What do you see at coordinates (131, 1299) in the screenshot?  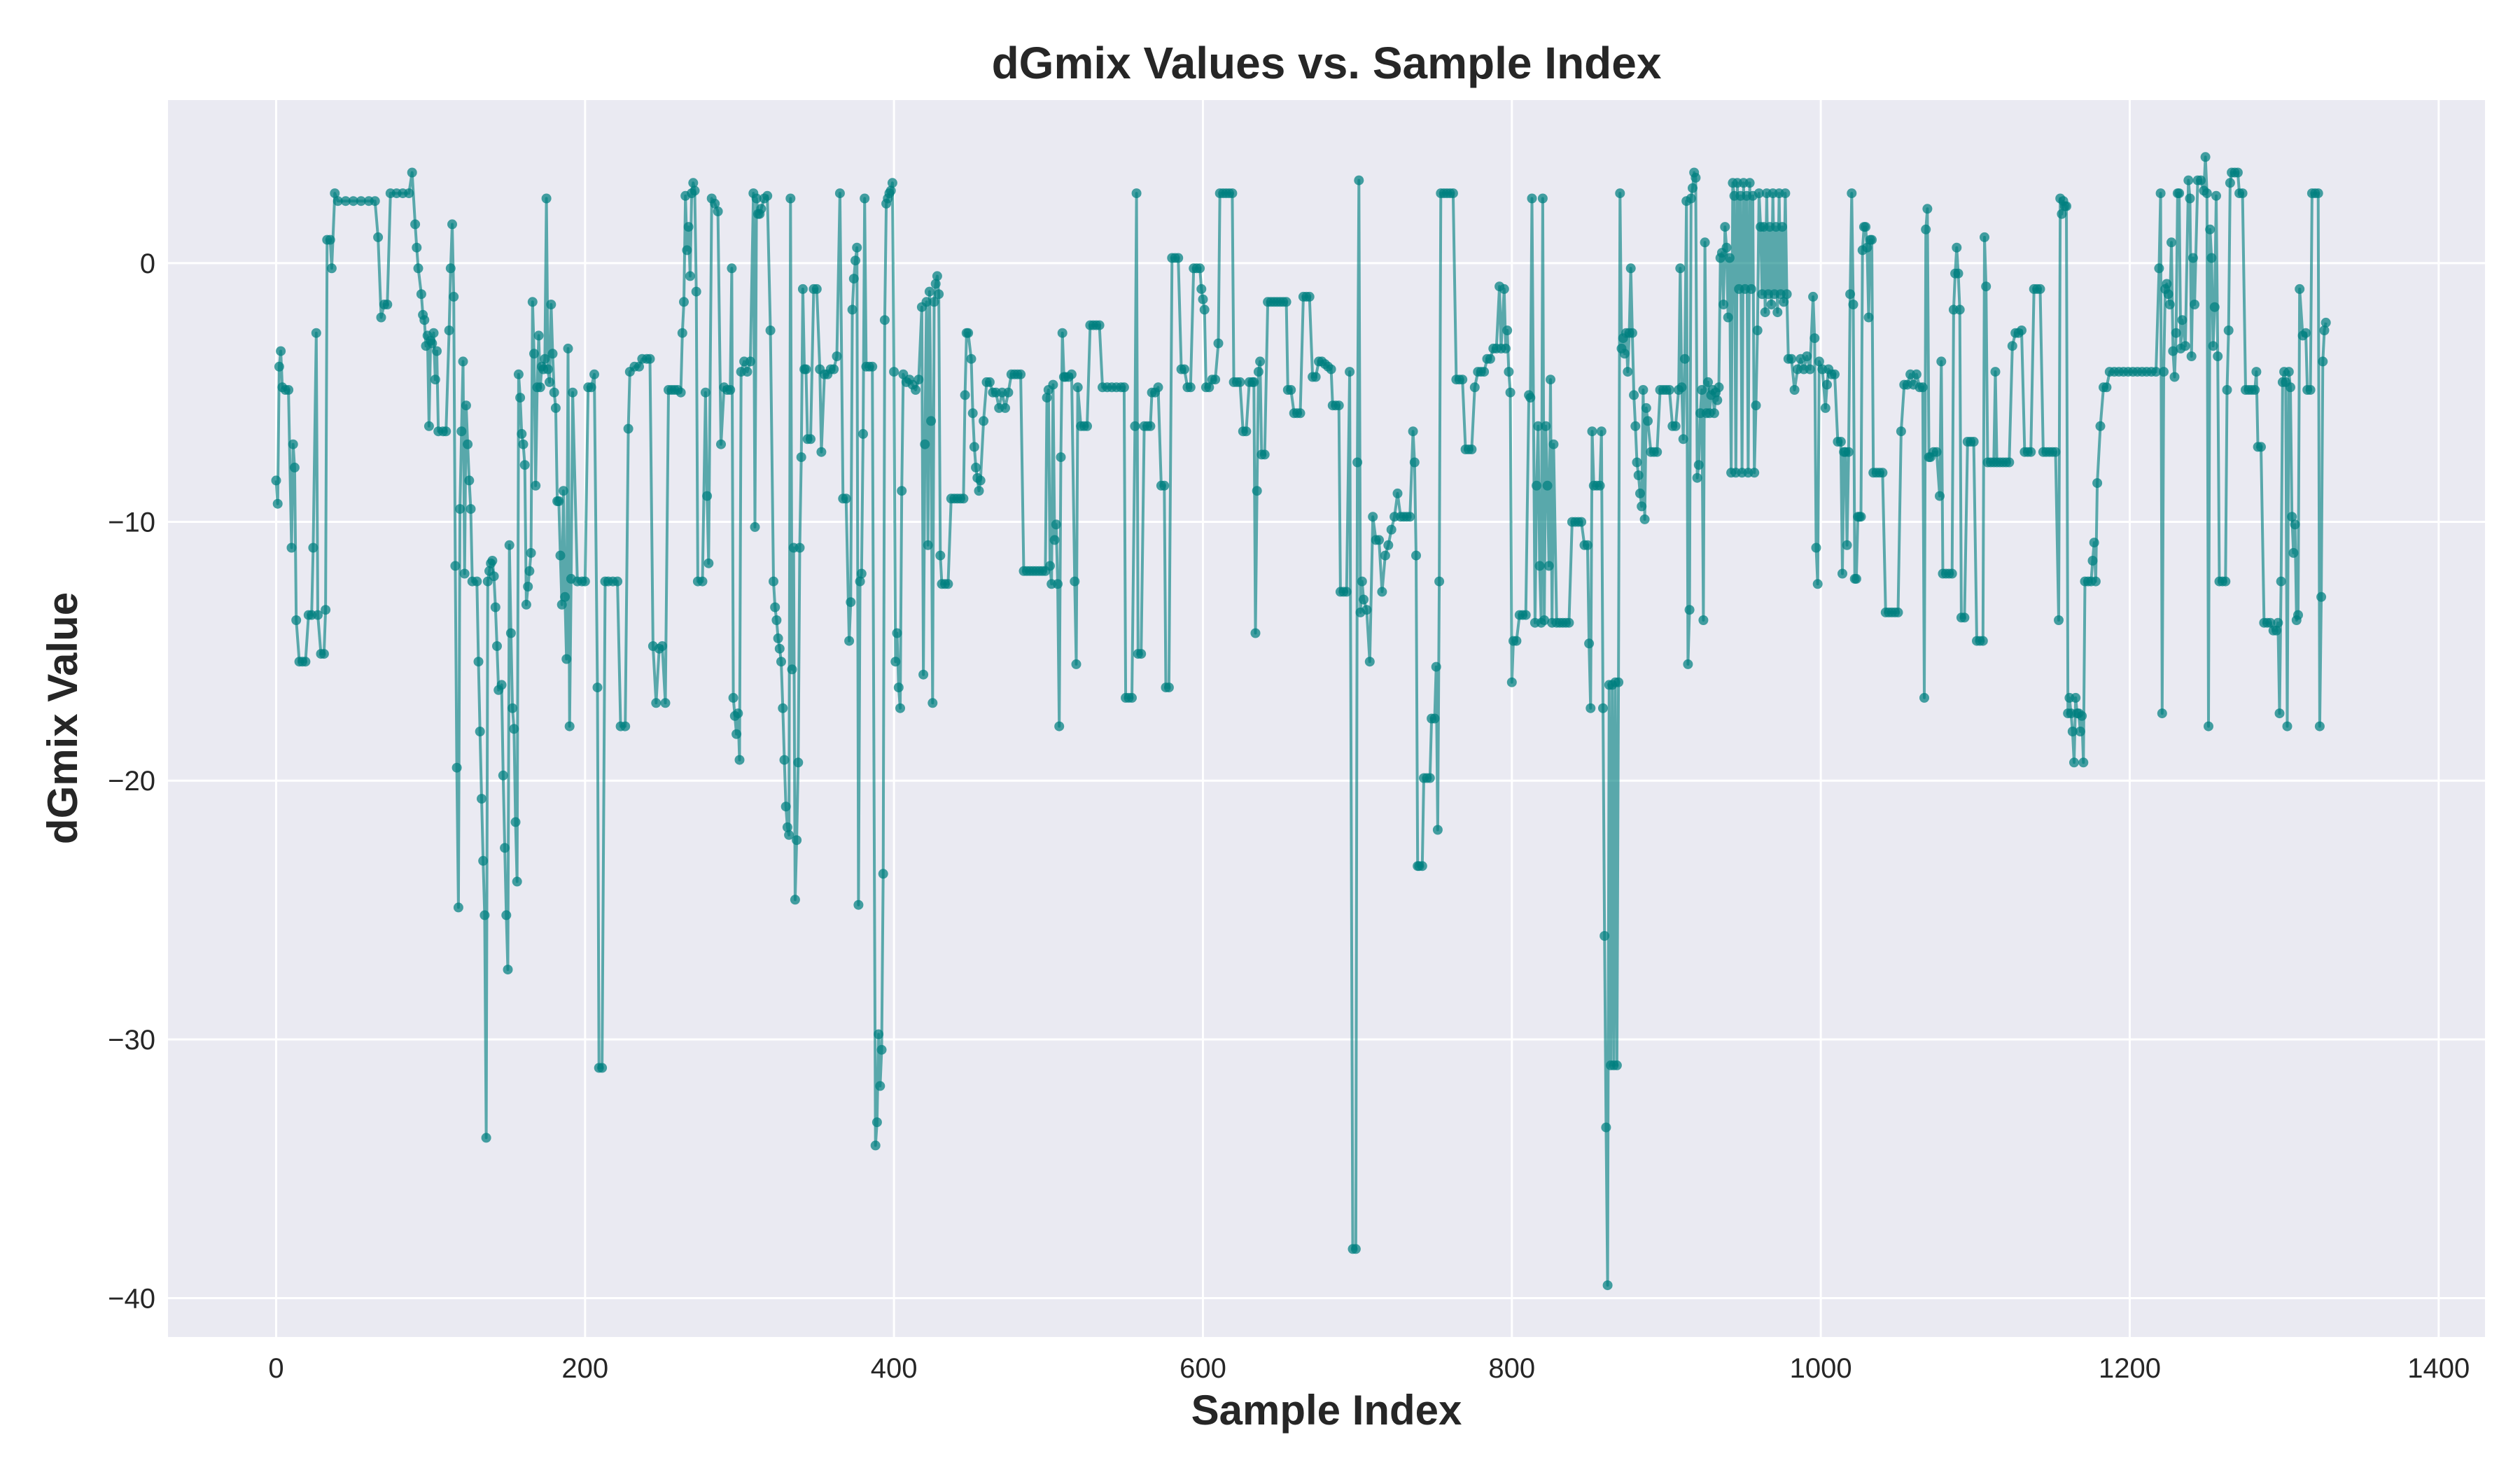 I see `y-tick-label: −40` at bounding box center [131, 1299].